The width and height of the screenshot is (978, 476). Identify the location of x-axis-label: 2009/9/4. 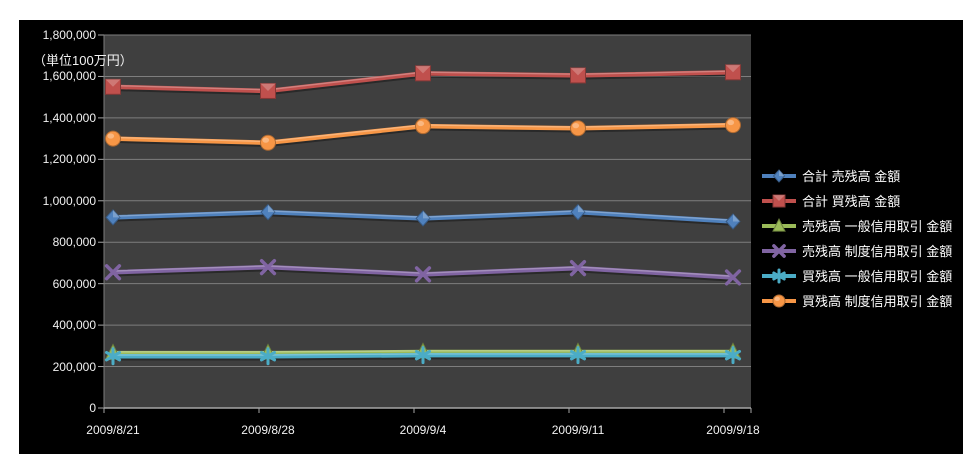
(423, 430).